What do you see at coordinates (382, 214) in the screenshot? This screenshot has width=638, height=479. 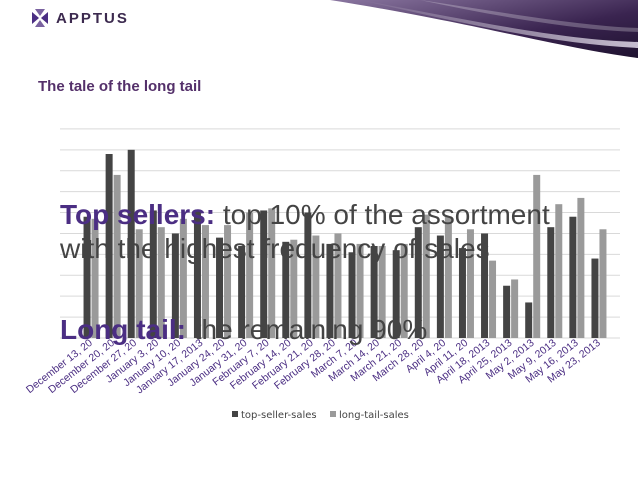 I see `top-sellers-text: top 10% of the assortment` at bounding box center [382, 214].